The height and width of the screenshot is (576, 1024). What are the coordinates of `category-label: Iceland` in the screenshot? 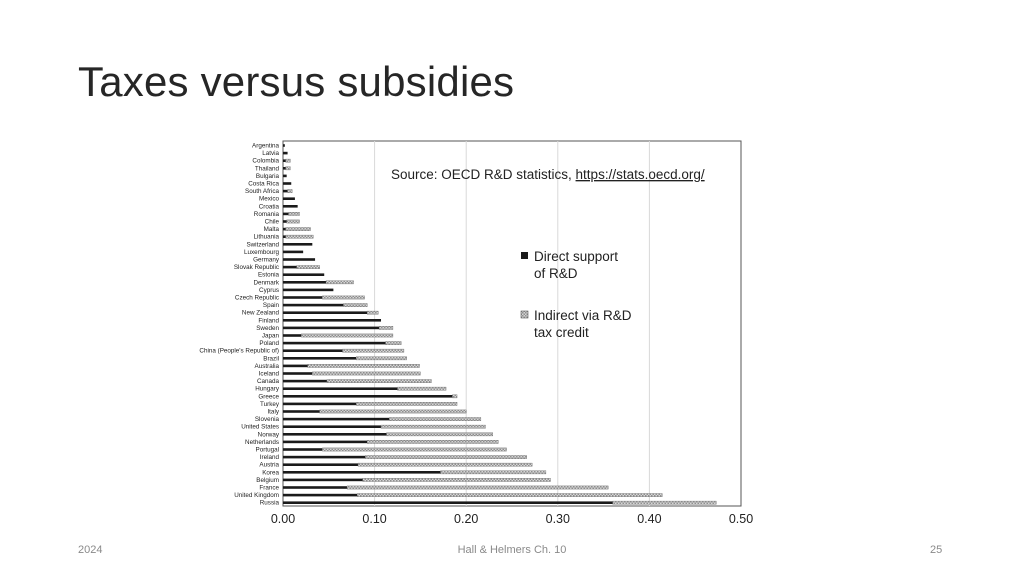 It's located at (269, 374).